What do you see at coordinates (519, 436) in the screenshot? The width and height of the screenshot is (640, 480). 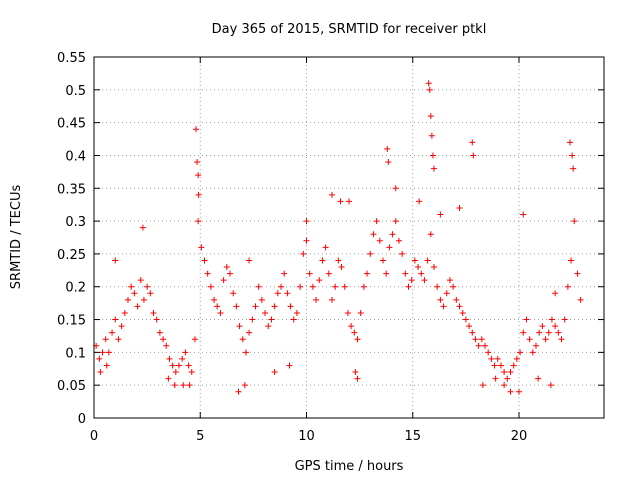 I see `x-tick-label: 20` at bounding box center [519, 436].